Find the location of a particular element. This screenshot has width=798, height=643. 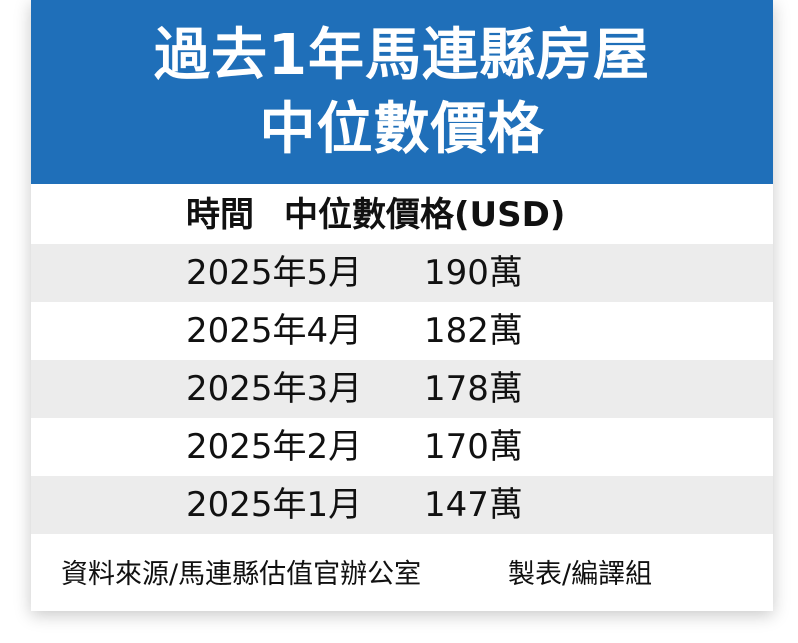

footer-credits: 資料來源/馬連縣估值官辦公室 製表/編譯組 is located at coordinates (402, 575).